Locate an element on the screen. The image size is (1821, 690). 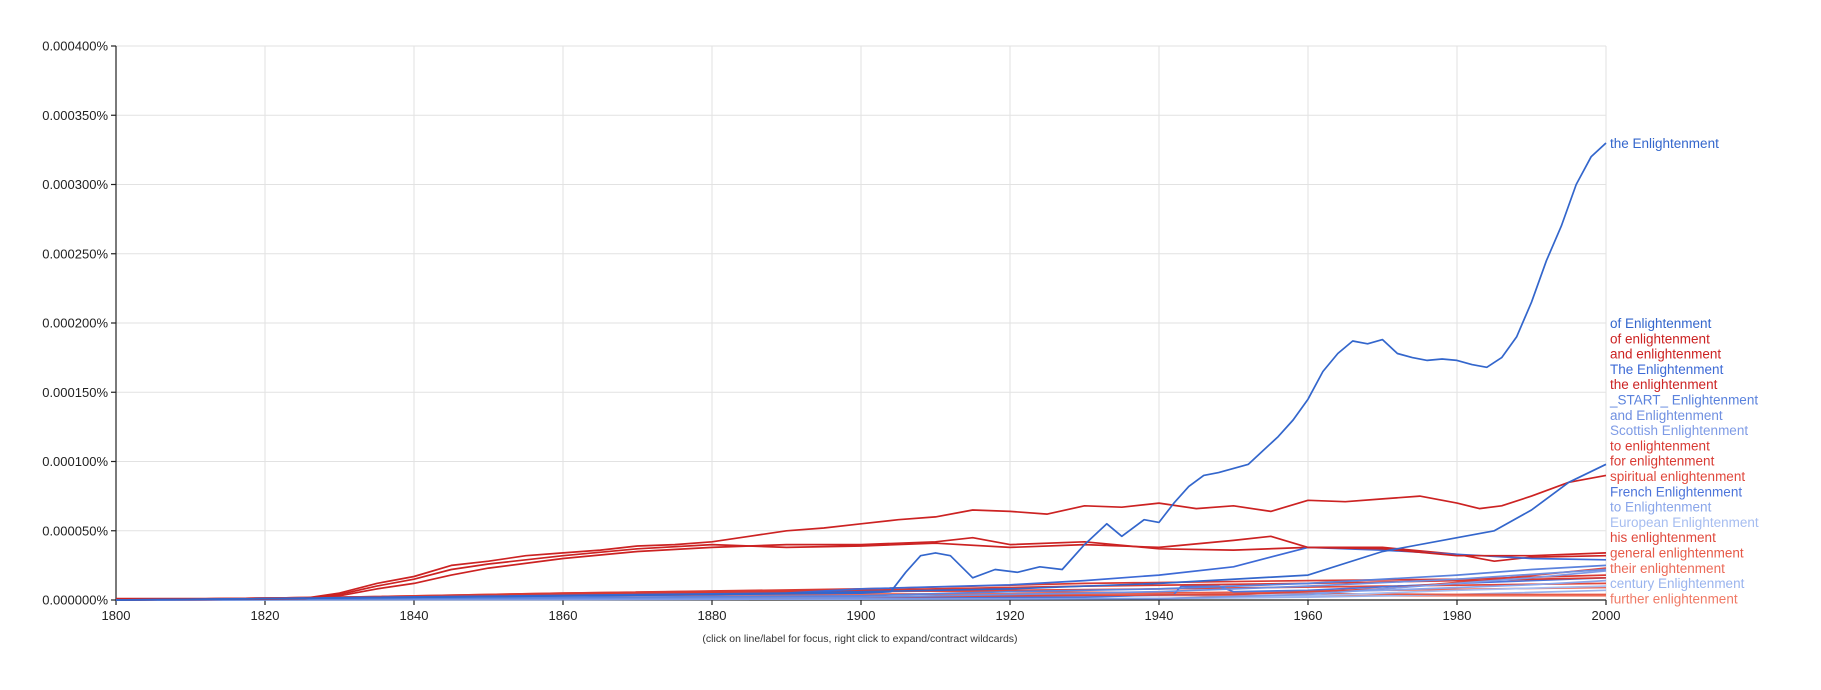
x-tick-label: 1880 is located at coordinates (712, 615).